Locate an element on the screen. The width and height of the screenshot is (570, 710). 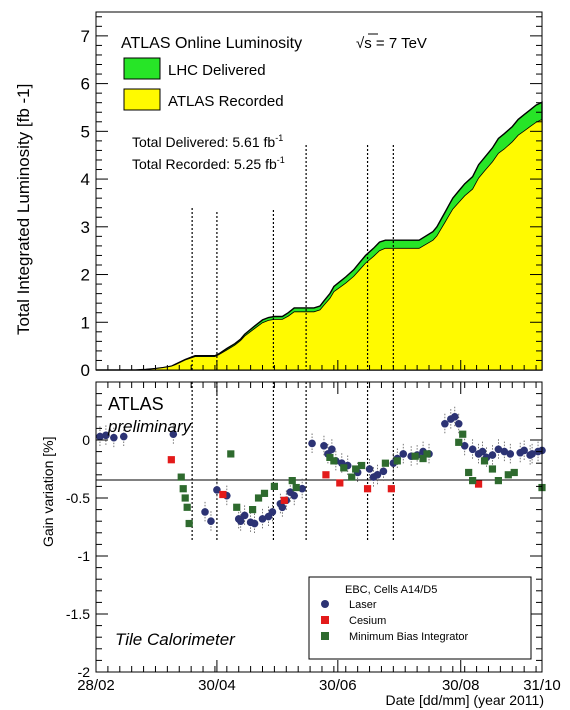
luminosity-y-tick-label: 3 is located at coordinates (85, 227).